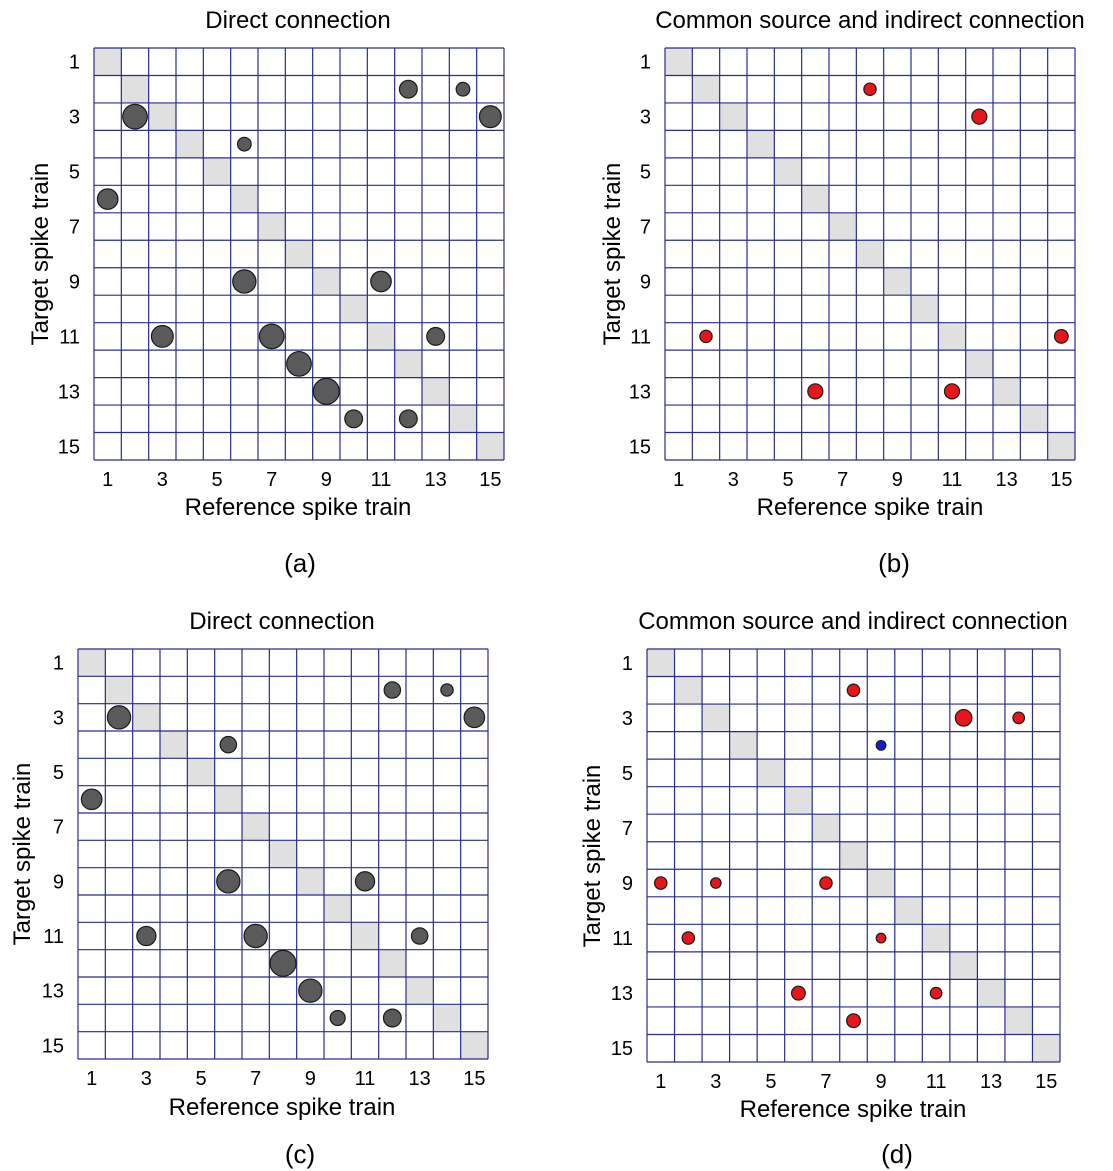  I want to click on chart-title: Common source and indirect connection, so click(853, 621).